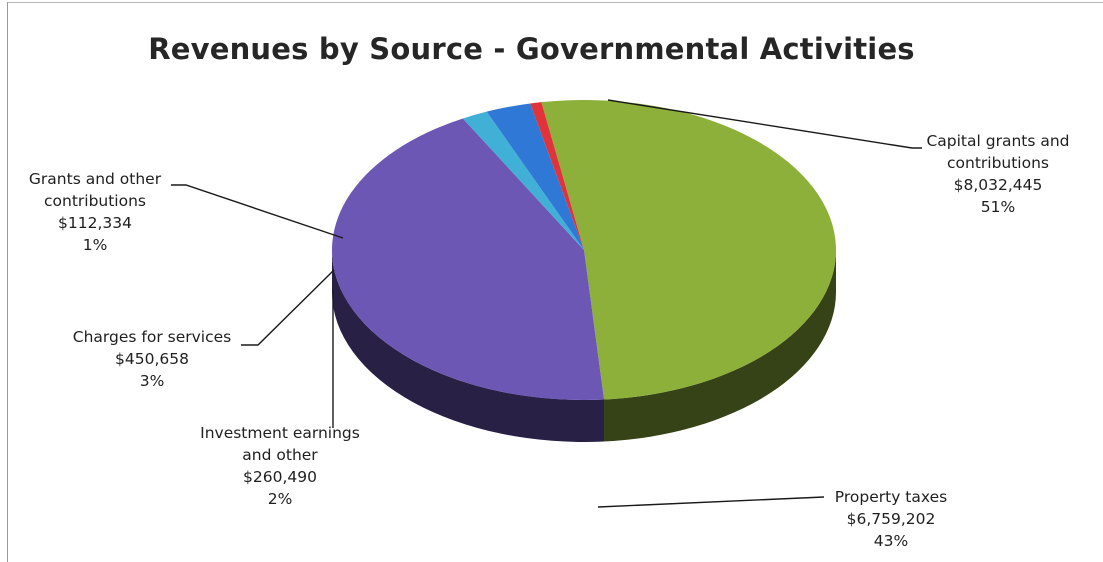 The height and width of the screenshot is (562, 1103). What do you see at coordinates (280, 499) in the screenshot?
I see `label-percent: 2%` at bounding box center [280, 499].